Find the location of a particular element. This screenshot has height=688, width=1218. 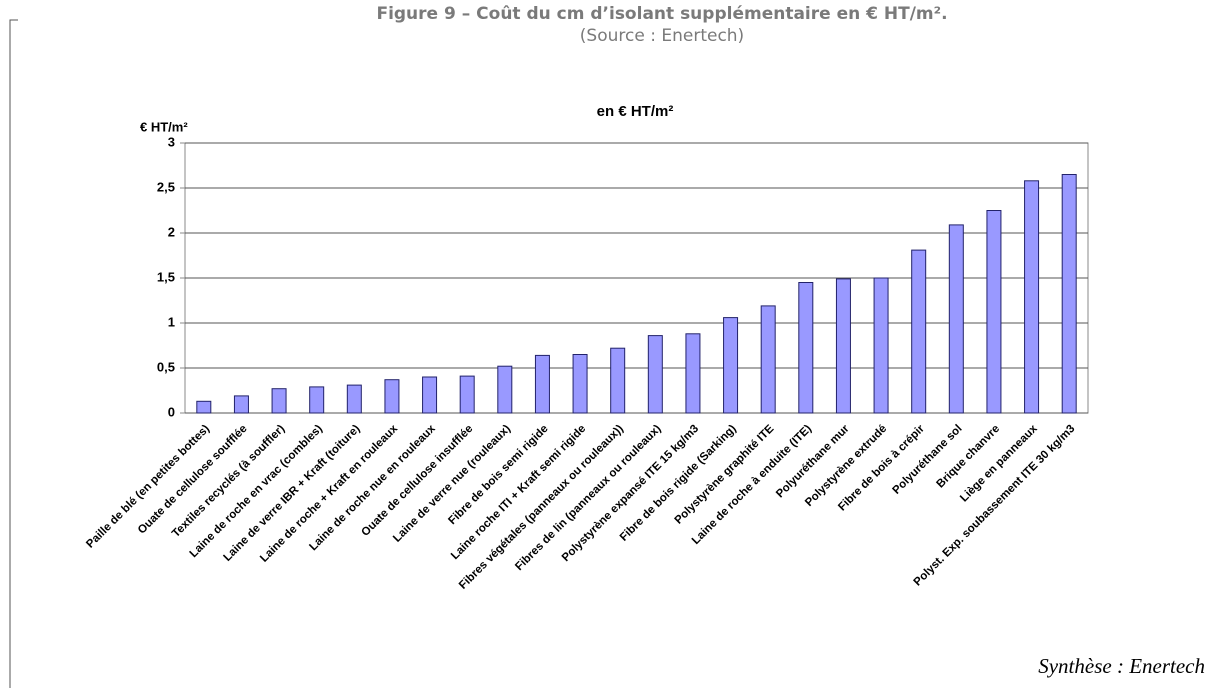

footer: Synthèse : Enertech is located at coordinates (1121, 666).